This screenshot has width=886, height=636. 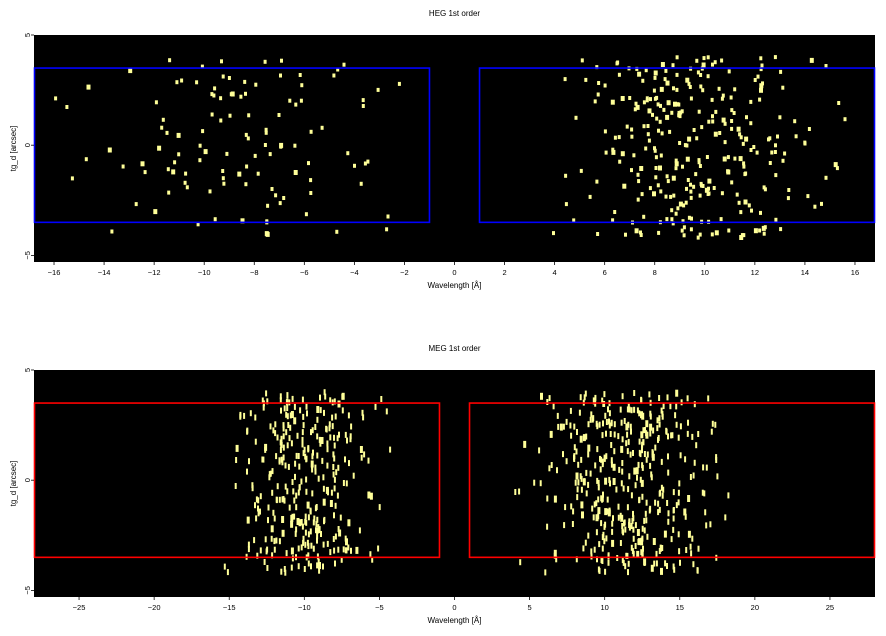 I want to click on y-tick-label: 0, so click(x=27, y=145).